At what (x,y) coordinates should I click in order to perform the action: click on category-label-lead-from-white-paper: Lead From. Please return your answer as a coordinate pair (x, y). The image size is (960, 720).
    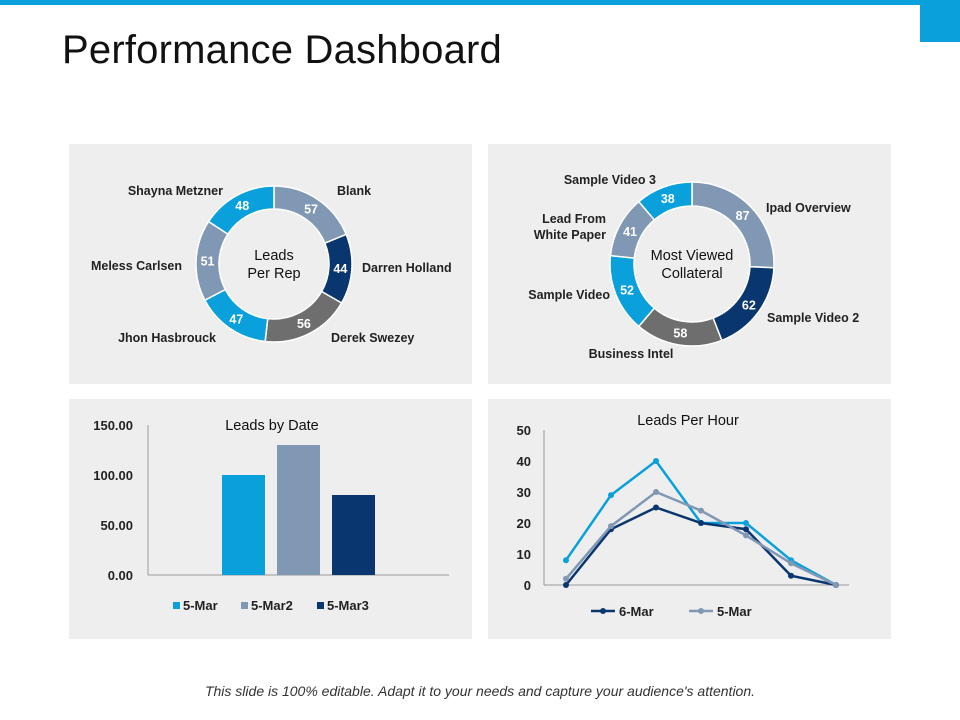
    Looking at the image, I should click on (574, 219).